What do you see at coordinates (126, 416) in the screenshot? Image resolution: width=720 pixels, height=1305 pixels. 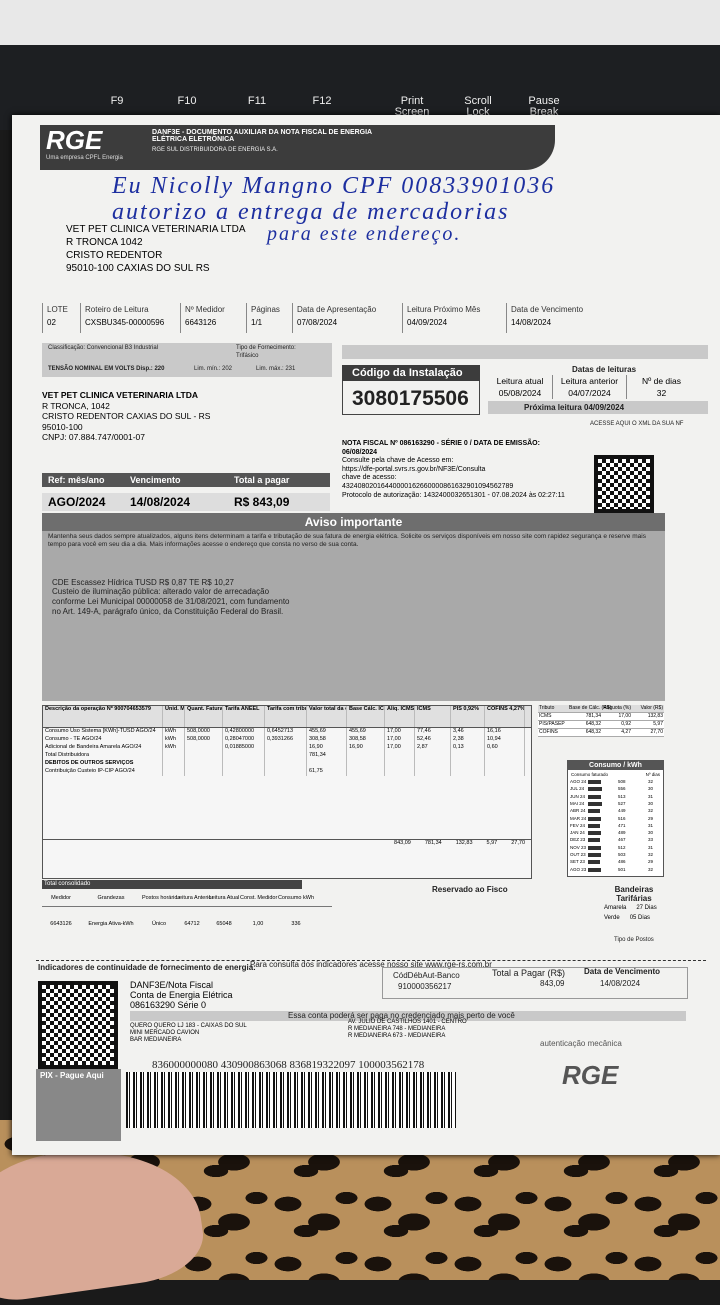 I see `customer-line: CRISTO REDENTOR CAXIAS DO SUL - RS` at bounding box center [126, 416].